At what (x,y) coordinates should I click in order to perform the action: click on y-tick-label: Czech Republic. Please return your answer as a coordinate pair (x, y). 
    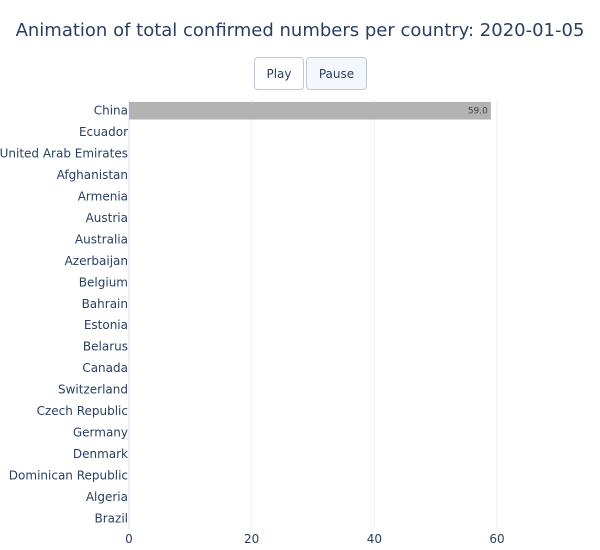
    Looking at the image, I should click on (82, 411).